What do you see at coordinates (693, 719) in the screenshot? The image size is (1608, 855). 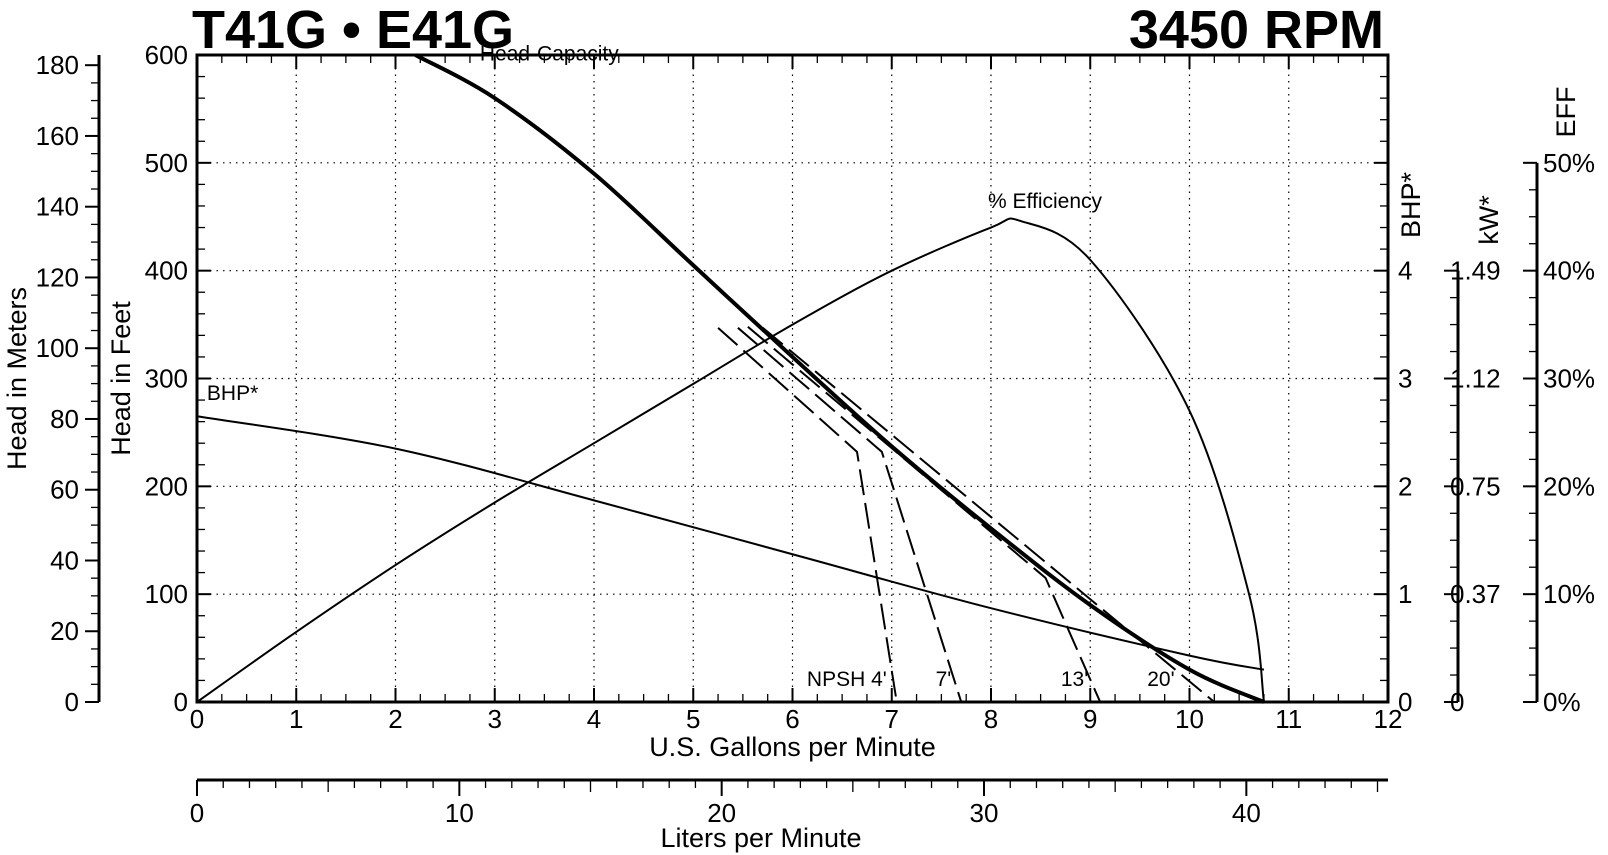 I see `x-tick-label: 5` at bounding box center [693, 719].